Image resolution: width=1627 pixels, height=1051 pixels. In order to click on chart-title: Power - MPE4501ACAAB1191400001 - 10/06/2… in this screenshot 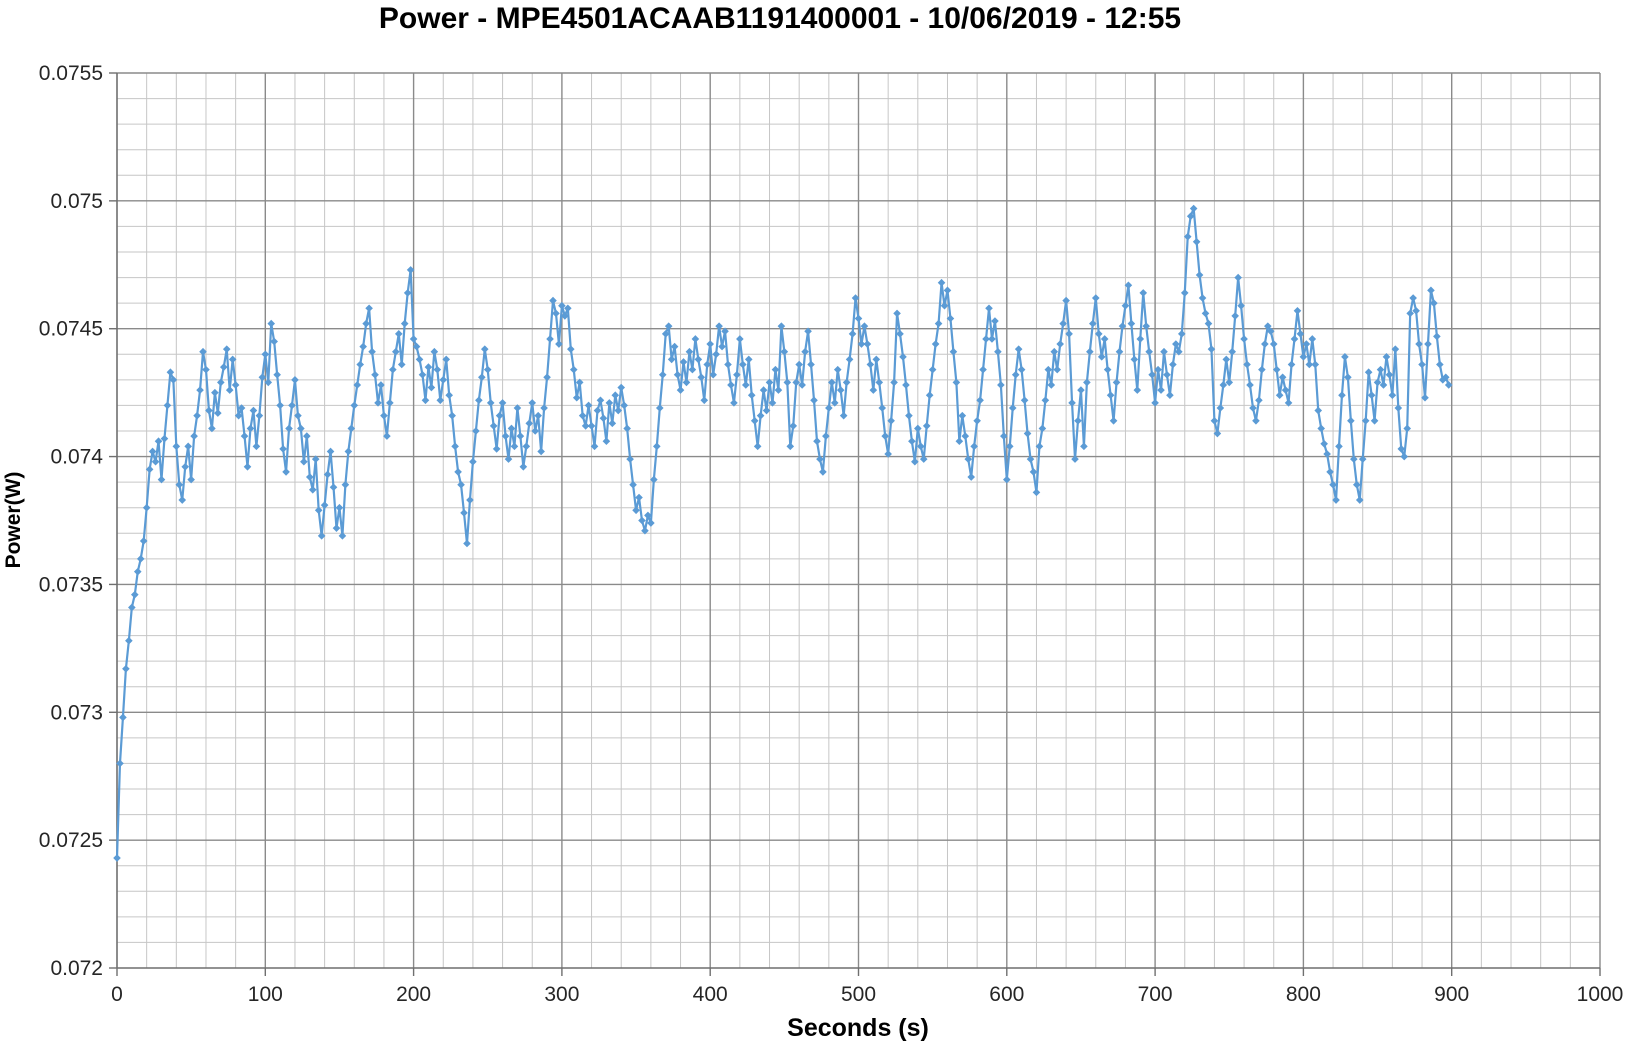, I will do `click(780, 18)`.